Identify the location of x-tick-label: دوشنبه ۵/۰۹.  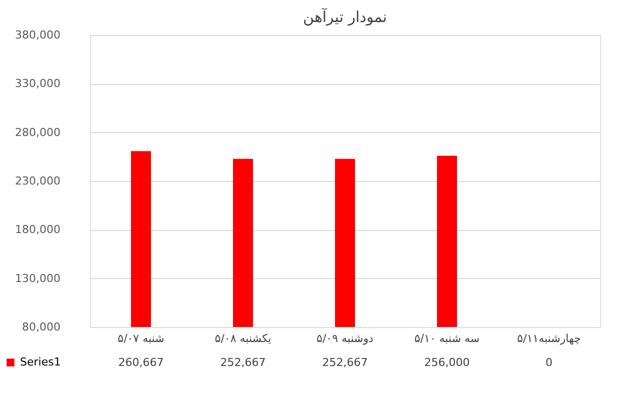
(345, 338).